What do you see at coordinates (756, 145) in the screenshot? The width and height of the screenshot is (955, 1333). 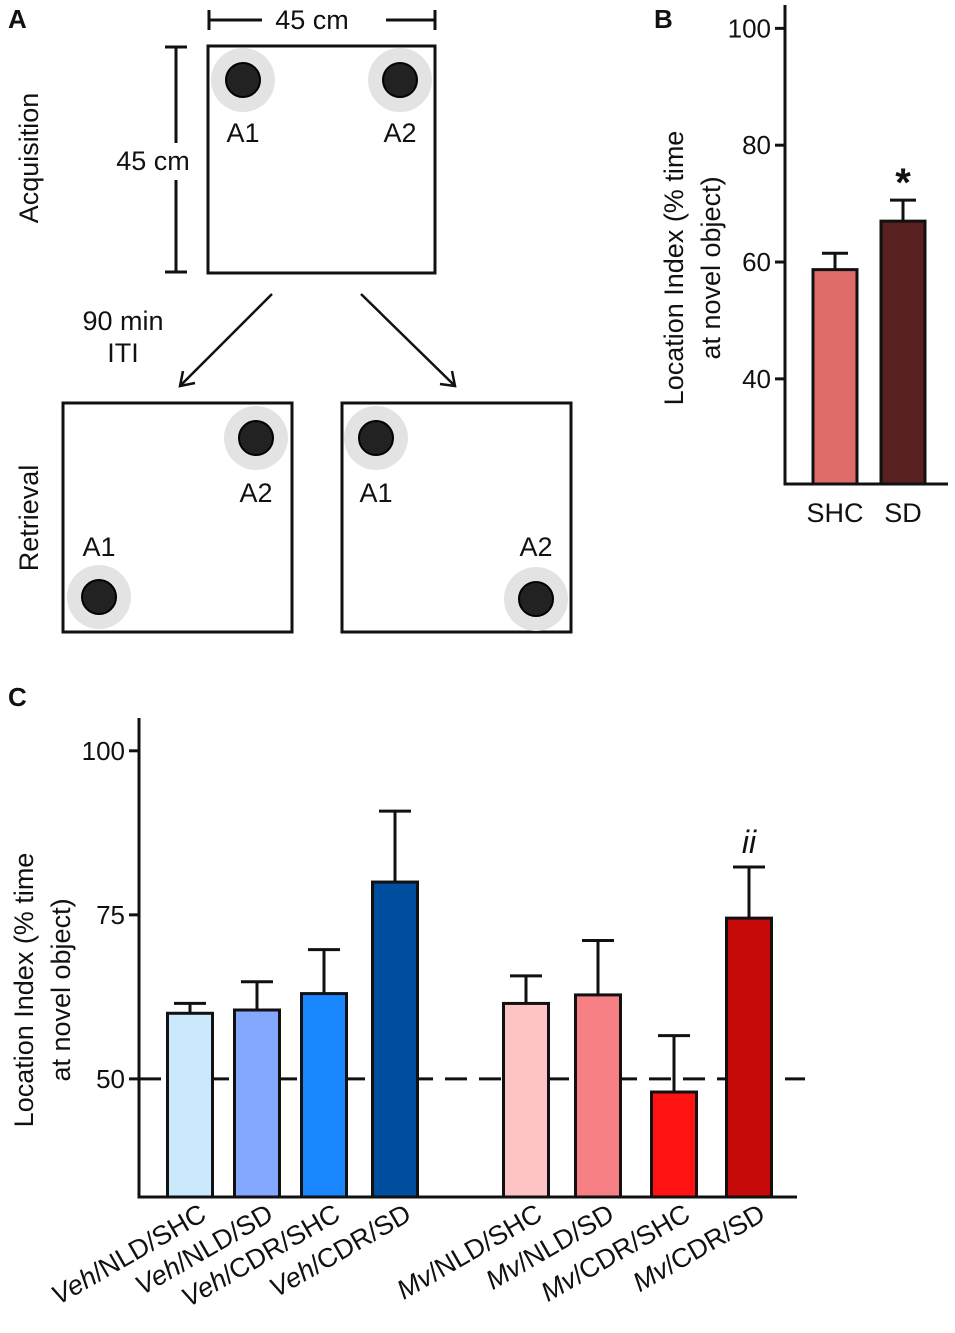 I see `y-tick-label-80: 80` at bounding box center [756, 145].